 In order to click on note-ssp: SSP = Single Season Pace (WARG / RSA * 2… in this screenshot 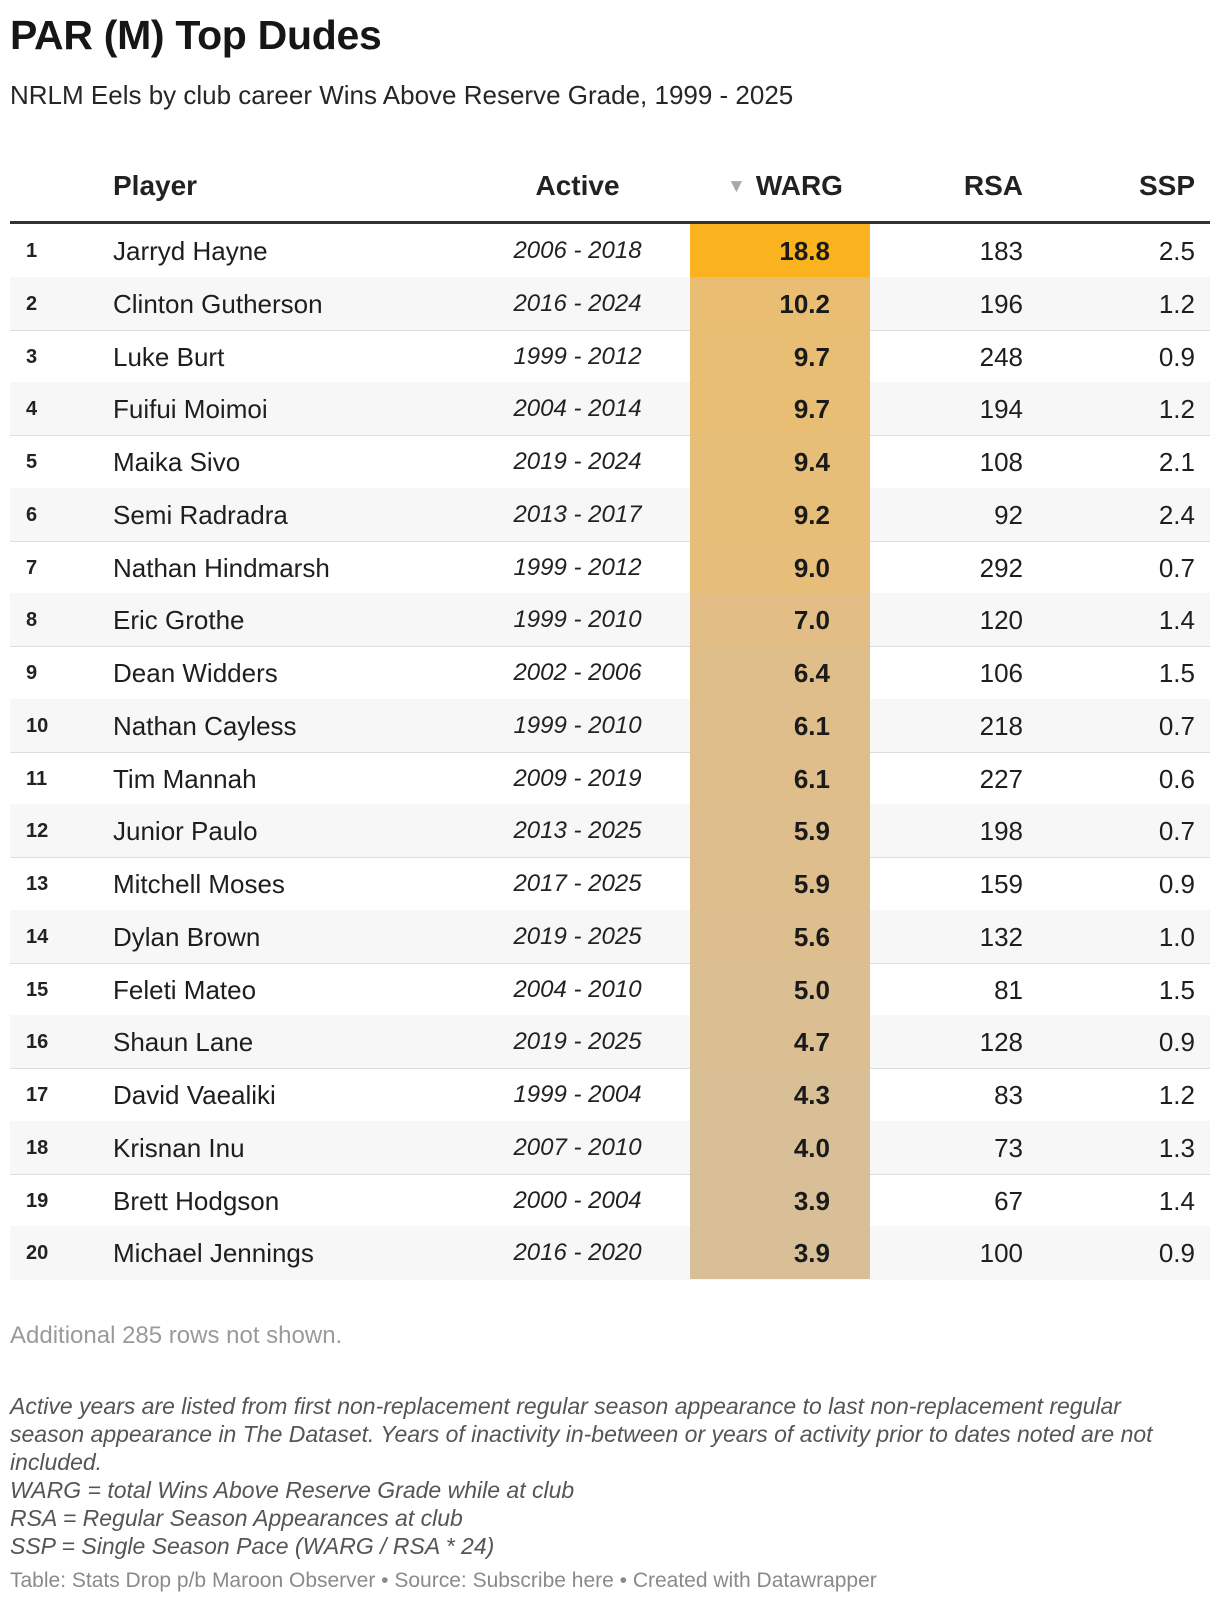, I will do `click(252, 1546)`.